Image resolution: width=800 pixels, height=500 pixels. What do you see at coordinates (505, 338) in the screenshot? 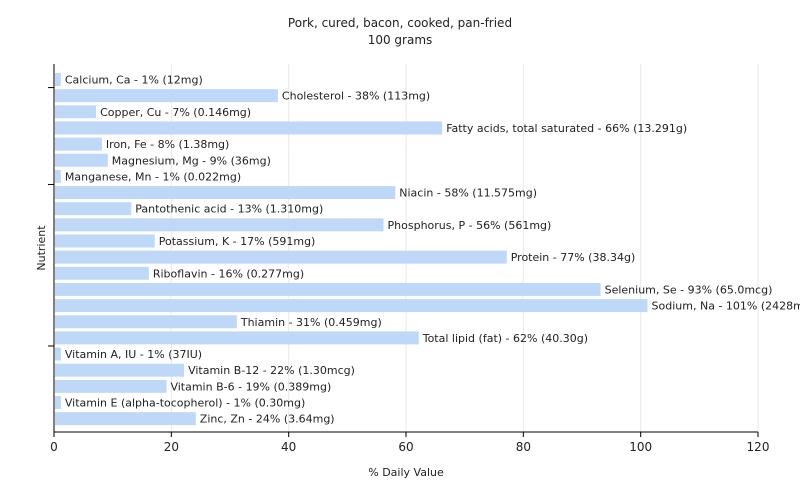
I see `bar-label: Total lipid (fat) - 62% (40.30g)` at bounding box center [505, 338].